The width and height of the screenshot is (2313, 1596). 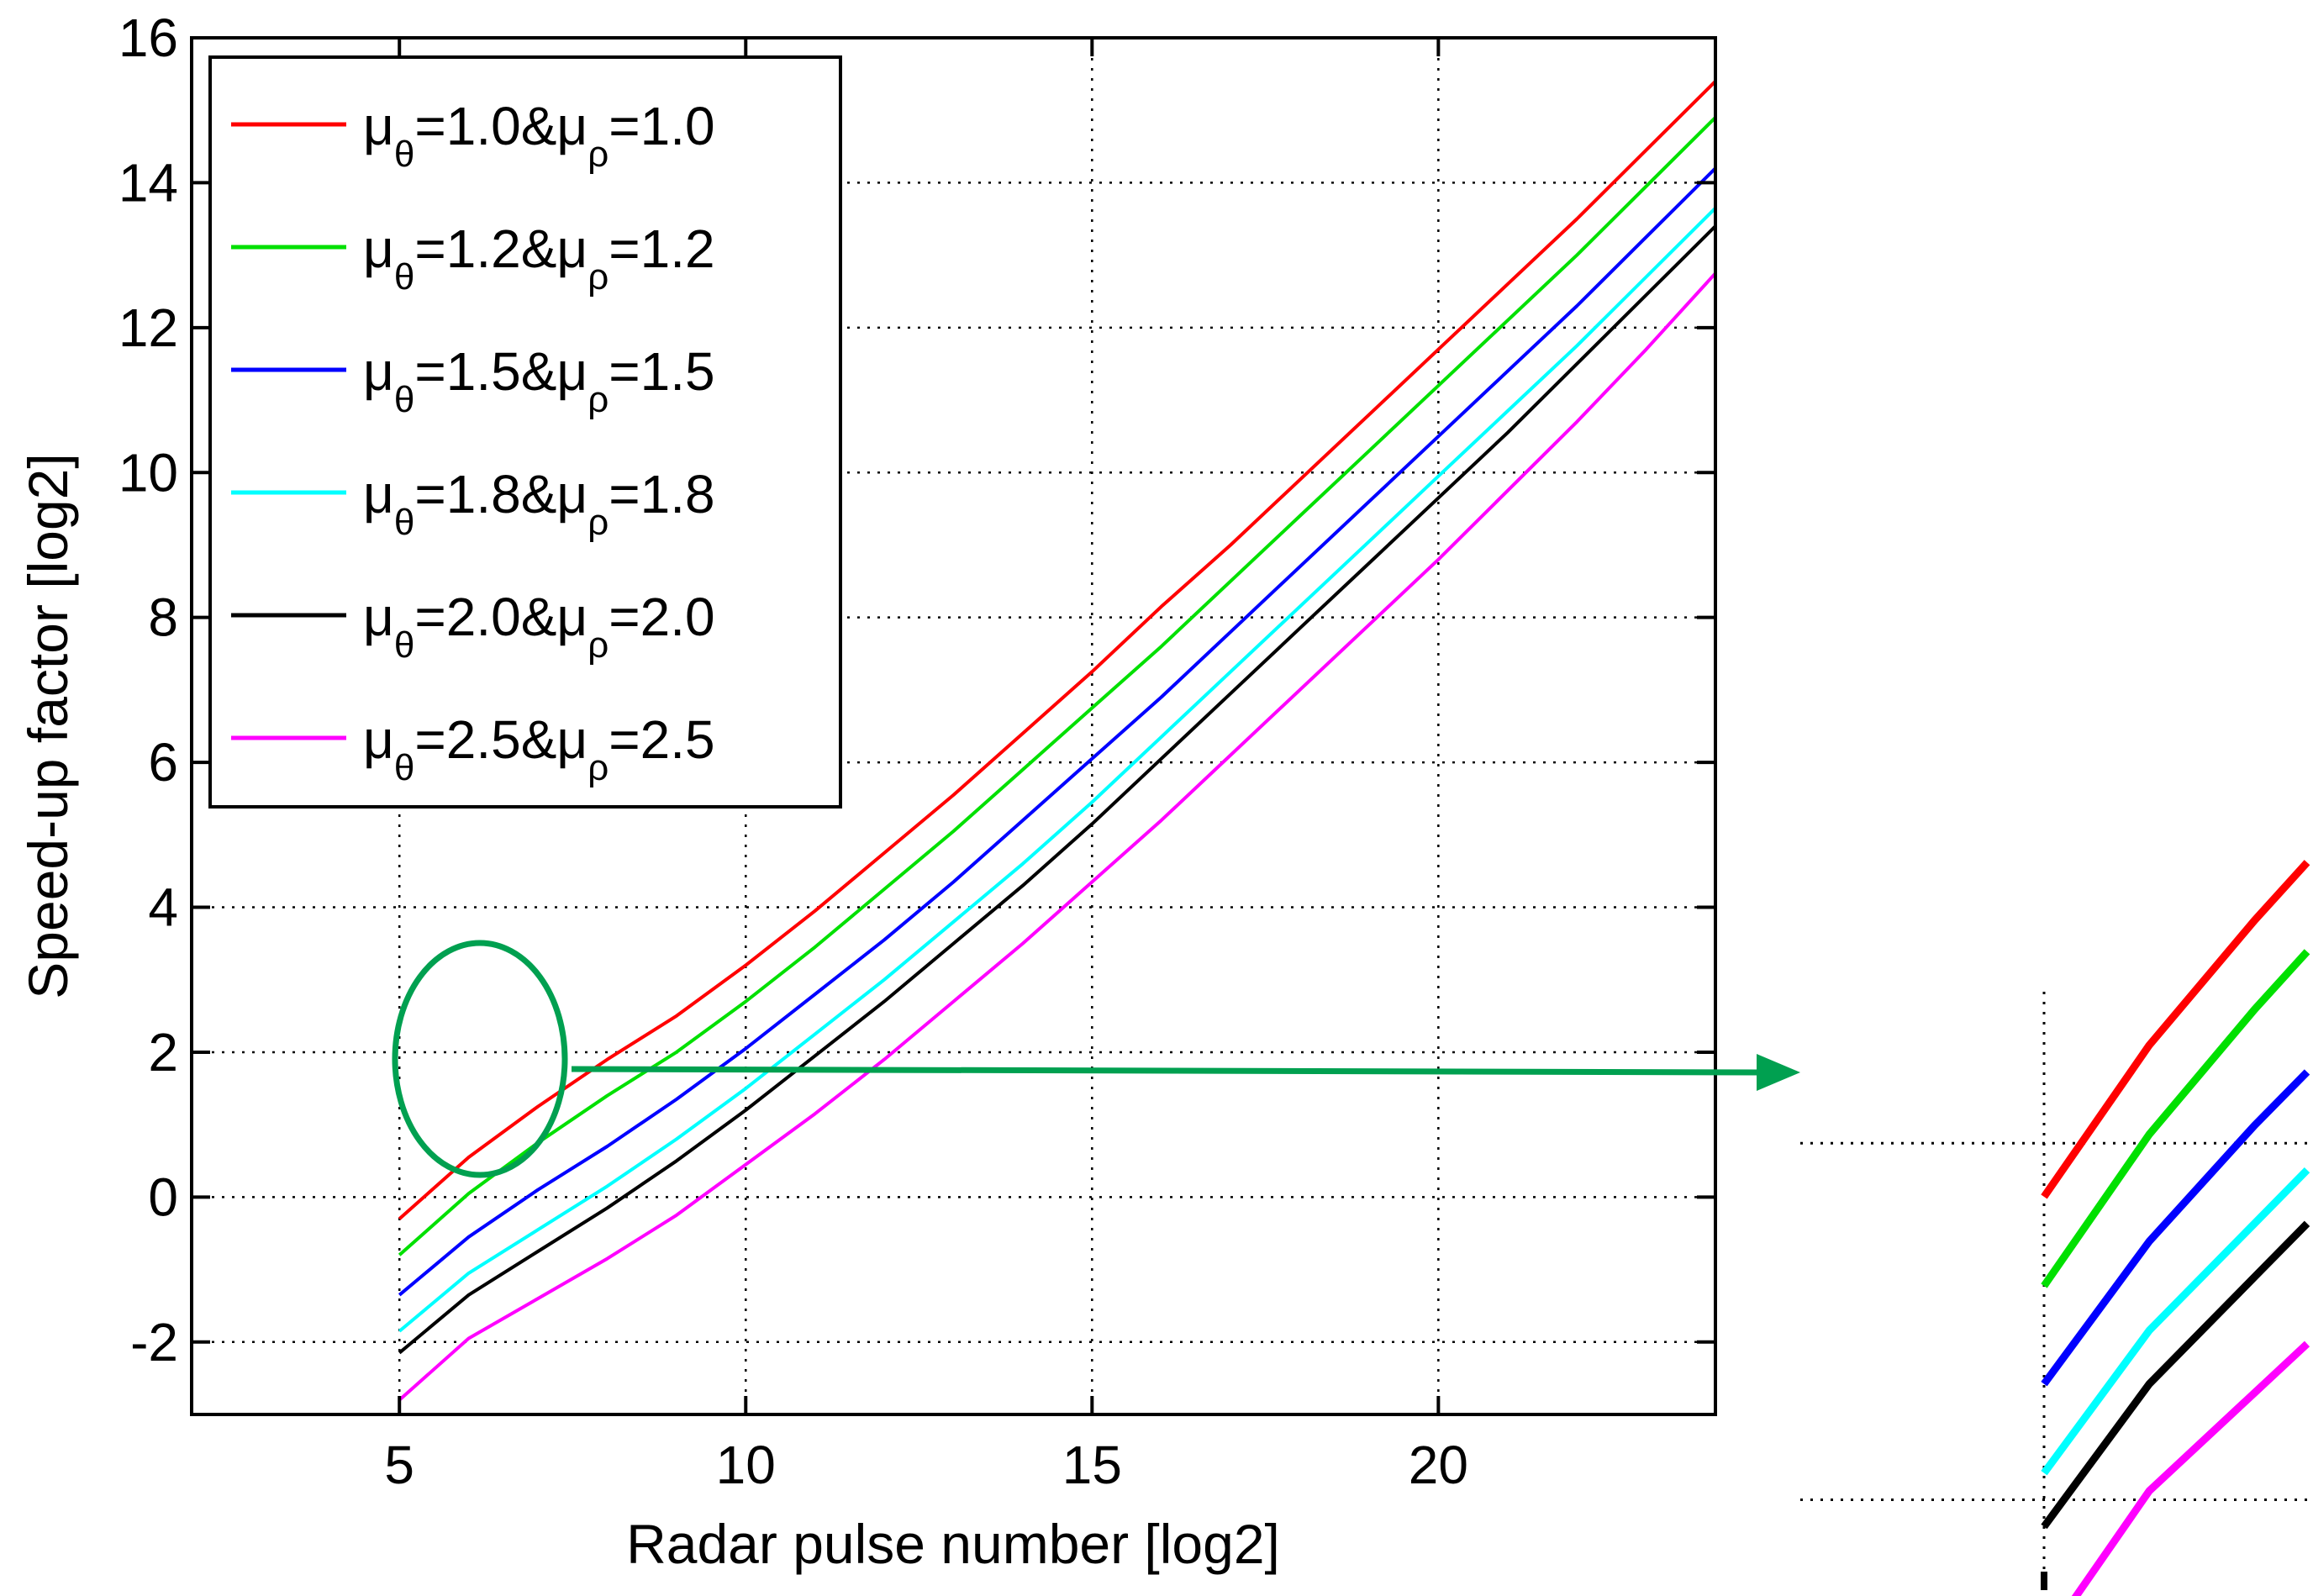 I want to click on y-tick-label: 6, so click(x=163, y=762).